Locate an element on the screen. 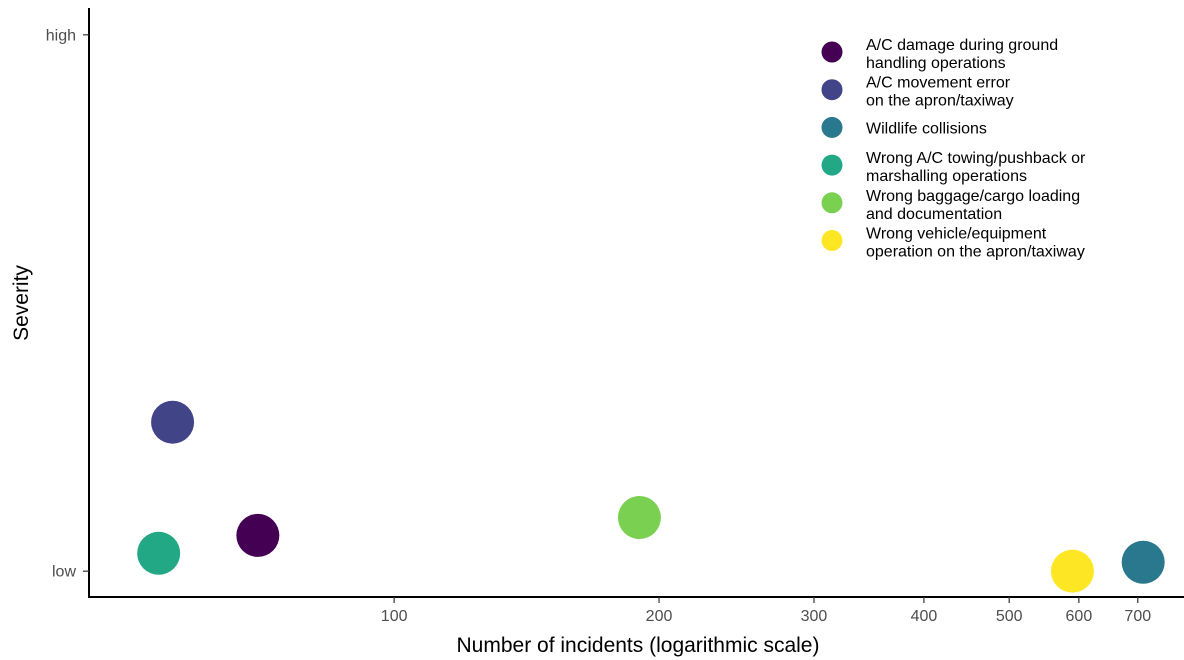 The height and width of the screenshot is (660, 1184). legend-label-line: operation on the apron/taxiway is located at coordinates (975, 252).